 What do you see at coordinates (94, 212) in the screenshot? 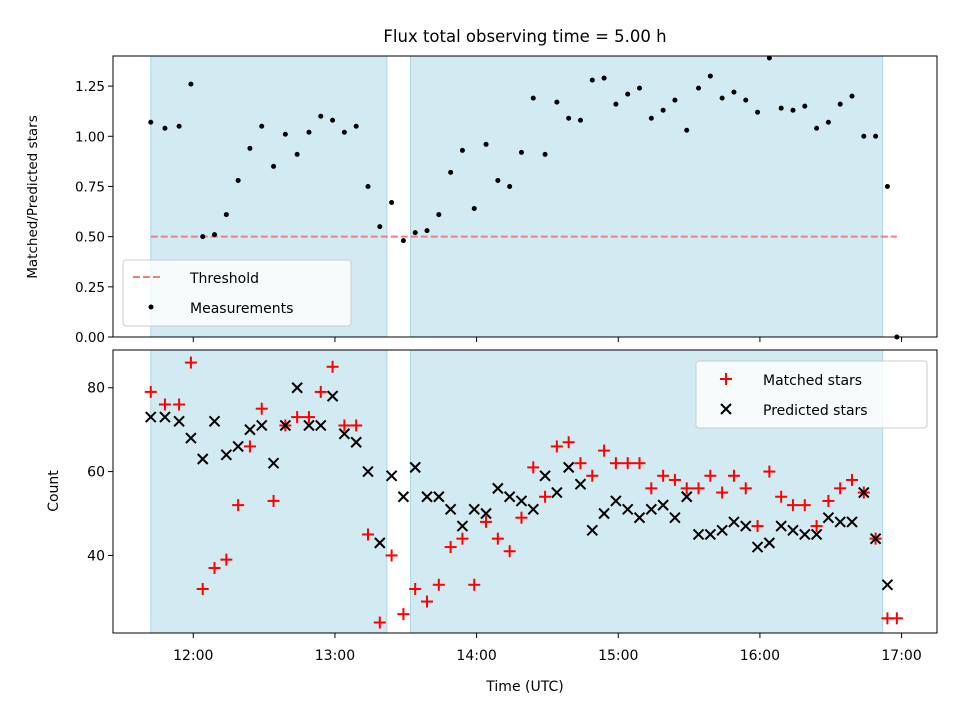
I see `top-y-axis: 0.00 0.25 0.50 0.75 1.00 1.25` at bounding box center [94, 212].